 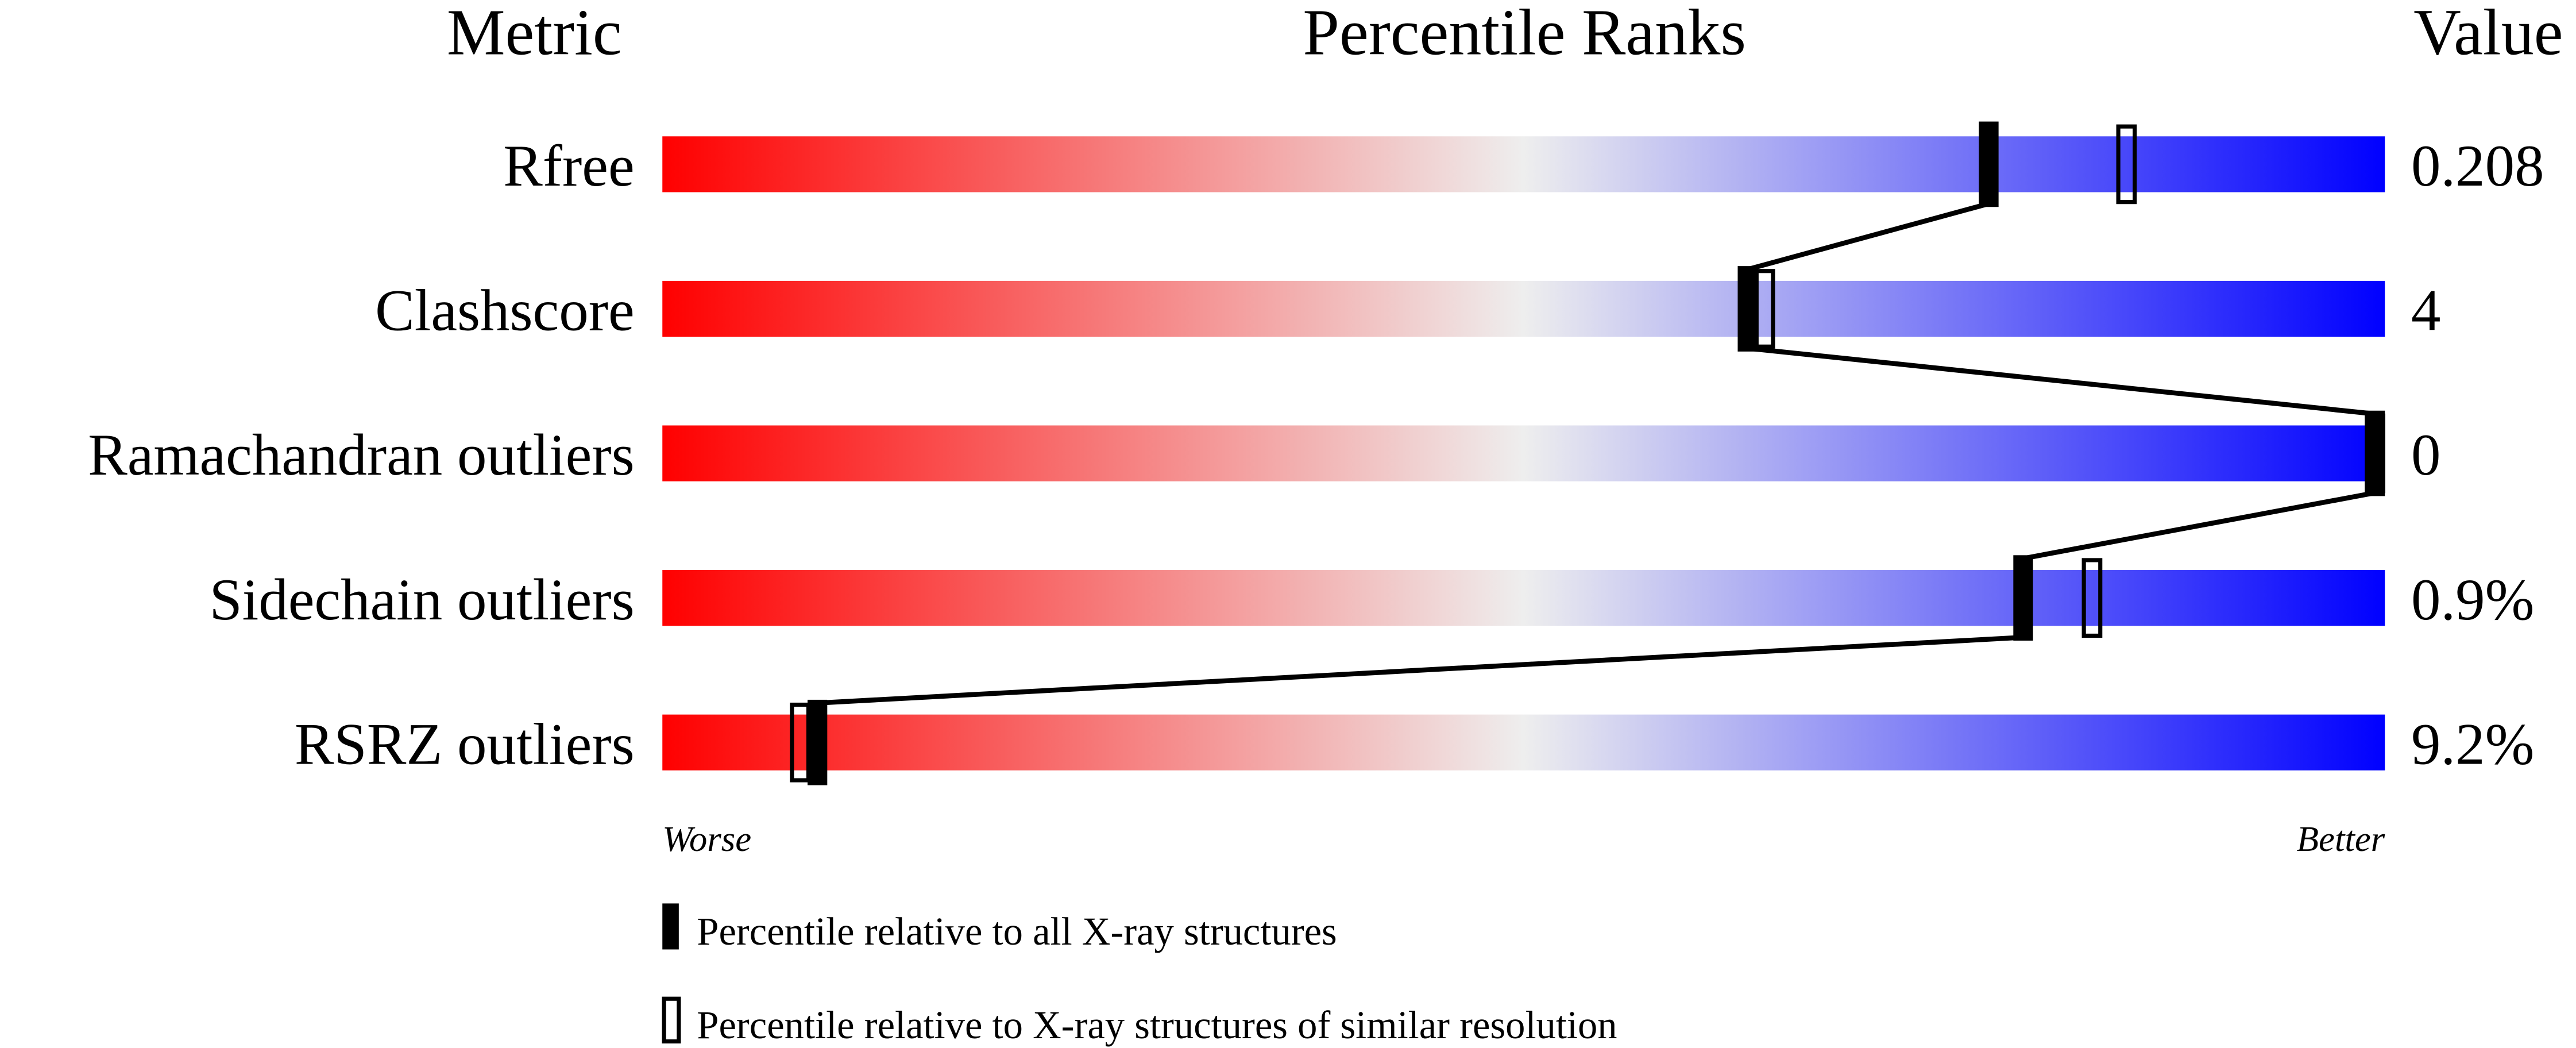 What do you see at coordinates (2472, 744) in the screenshot?
I see `metric-value: 9.2%` at bounding box center [2472, 744].